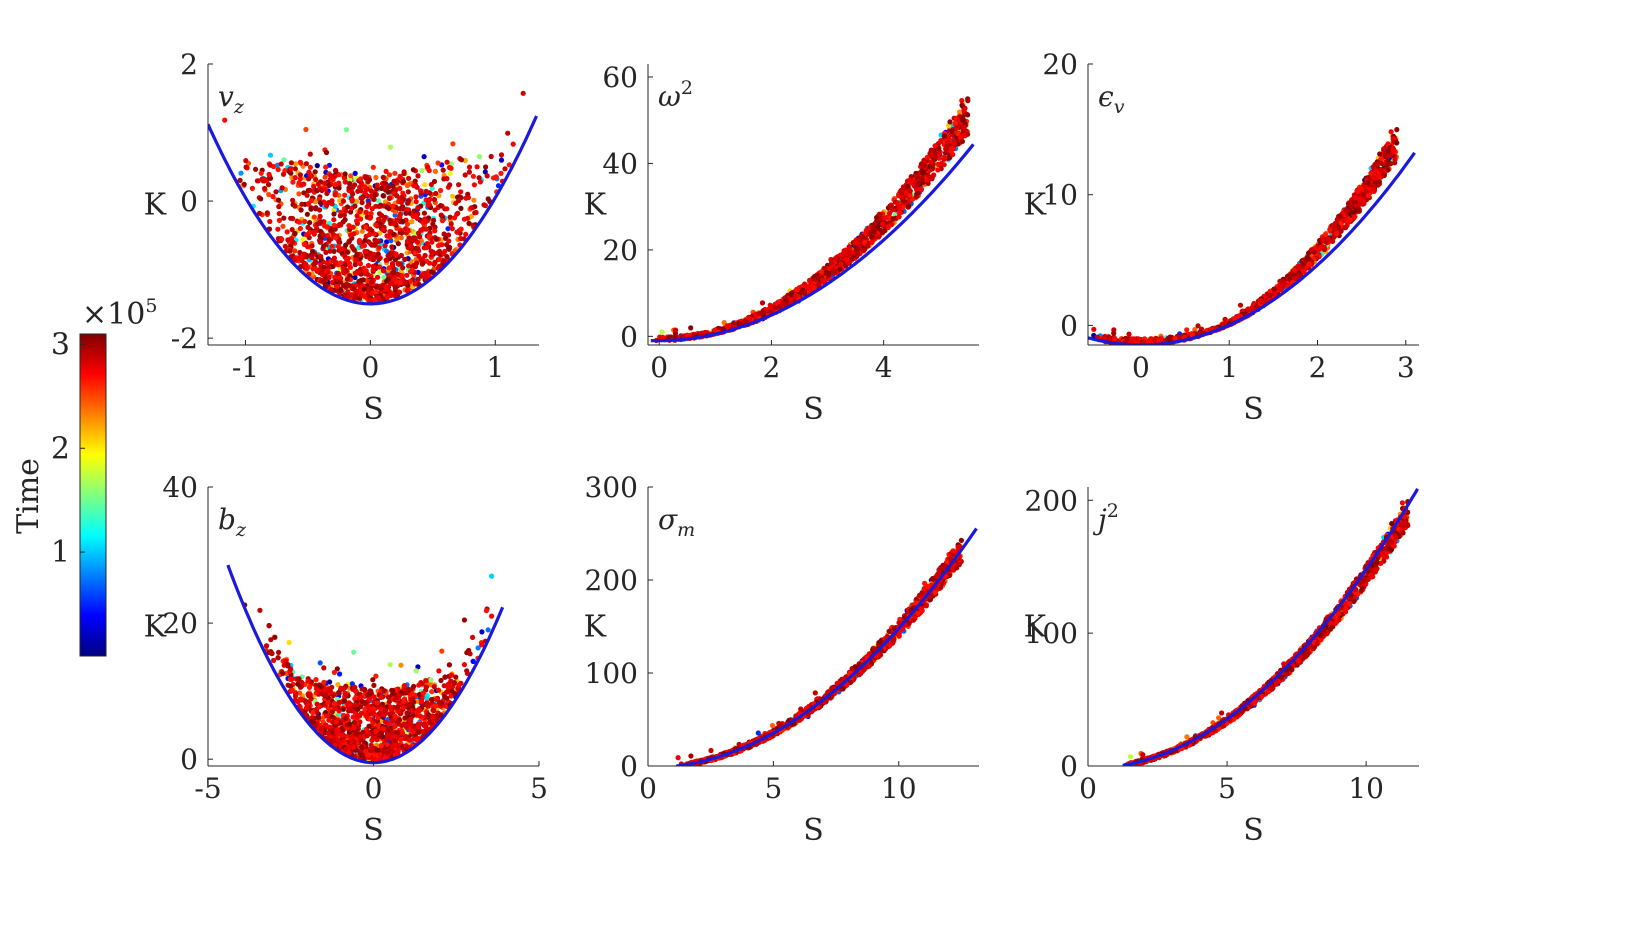 Image resolution: width=1640 pixels, height=931 pixels. Describe the element at coordinates (245, 367) in the screenshot. I see `x-tick-label: -1` at that location.